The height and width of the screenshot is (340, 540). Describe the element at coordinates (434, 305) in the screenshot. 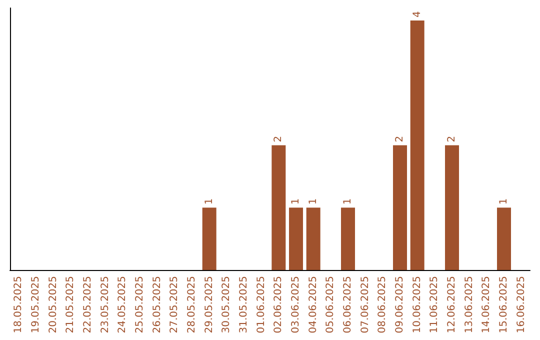

I see `x-tick-label: 11.06.2025` at that location.